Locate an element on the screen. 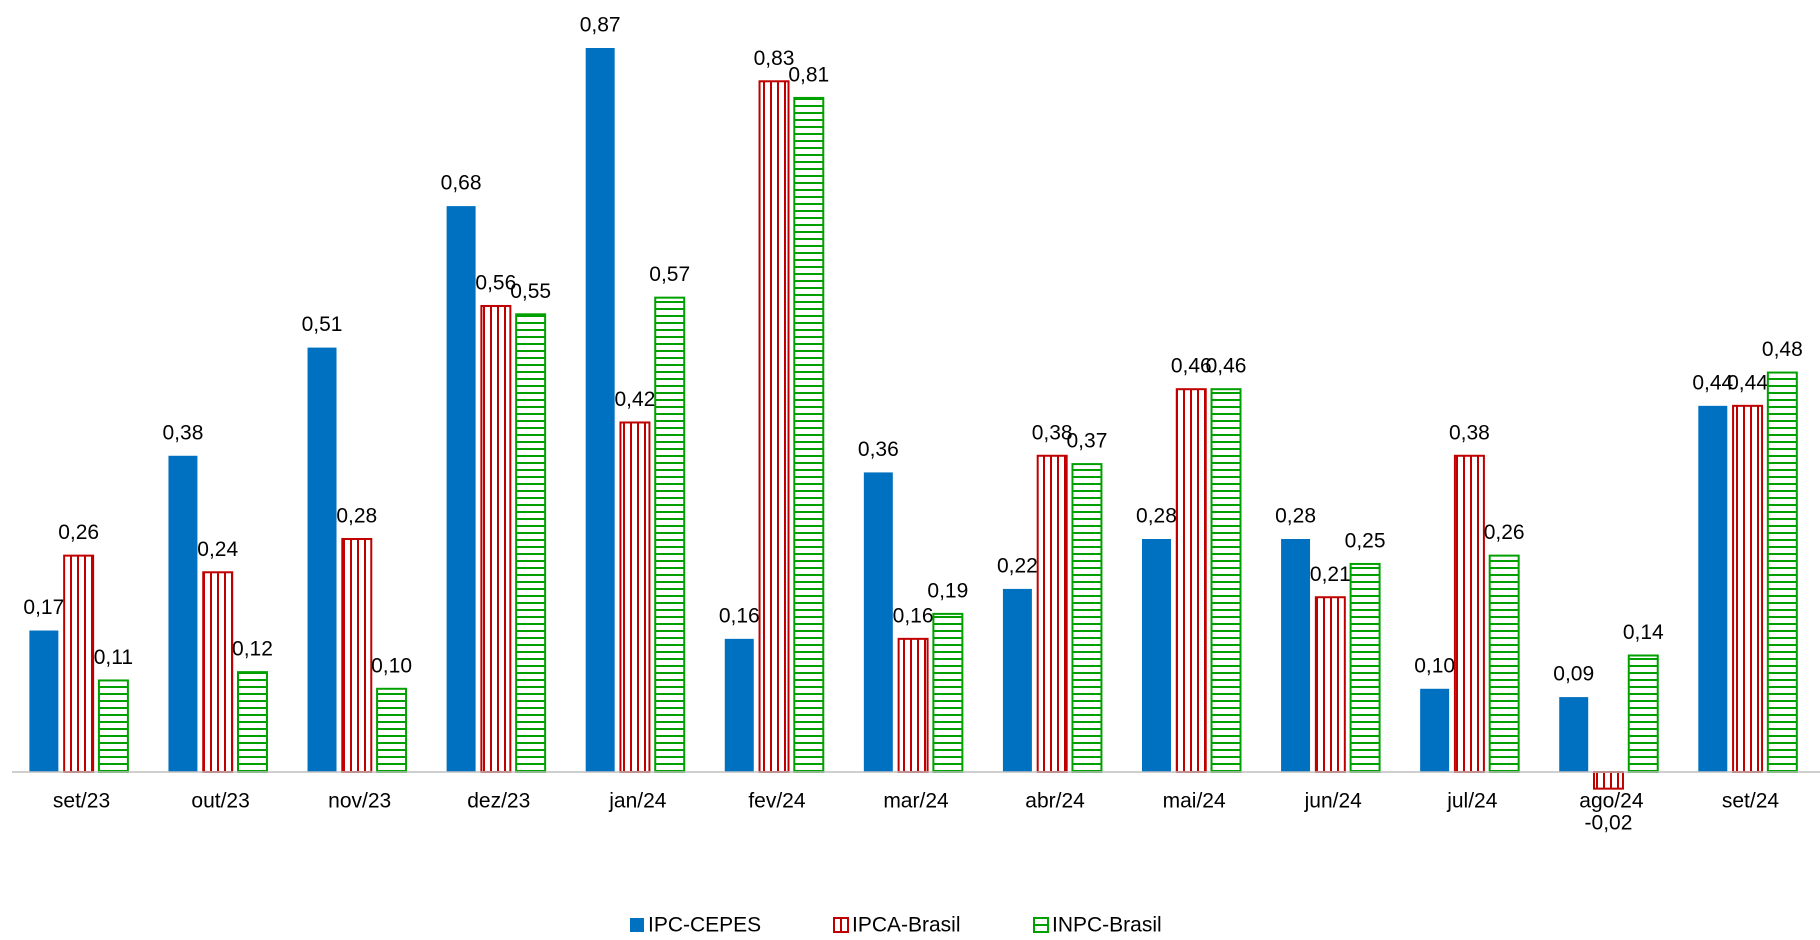 The width and height of the screenshot is (1820, 940). data-label: 0,09 is located at coordinates (1573, 674).